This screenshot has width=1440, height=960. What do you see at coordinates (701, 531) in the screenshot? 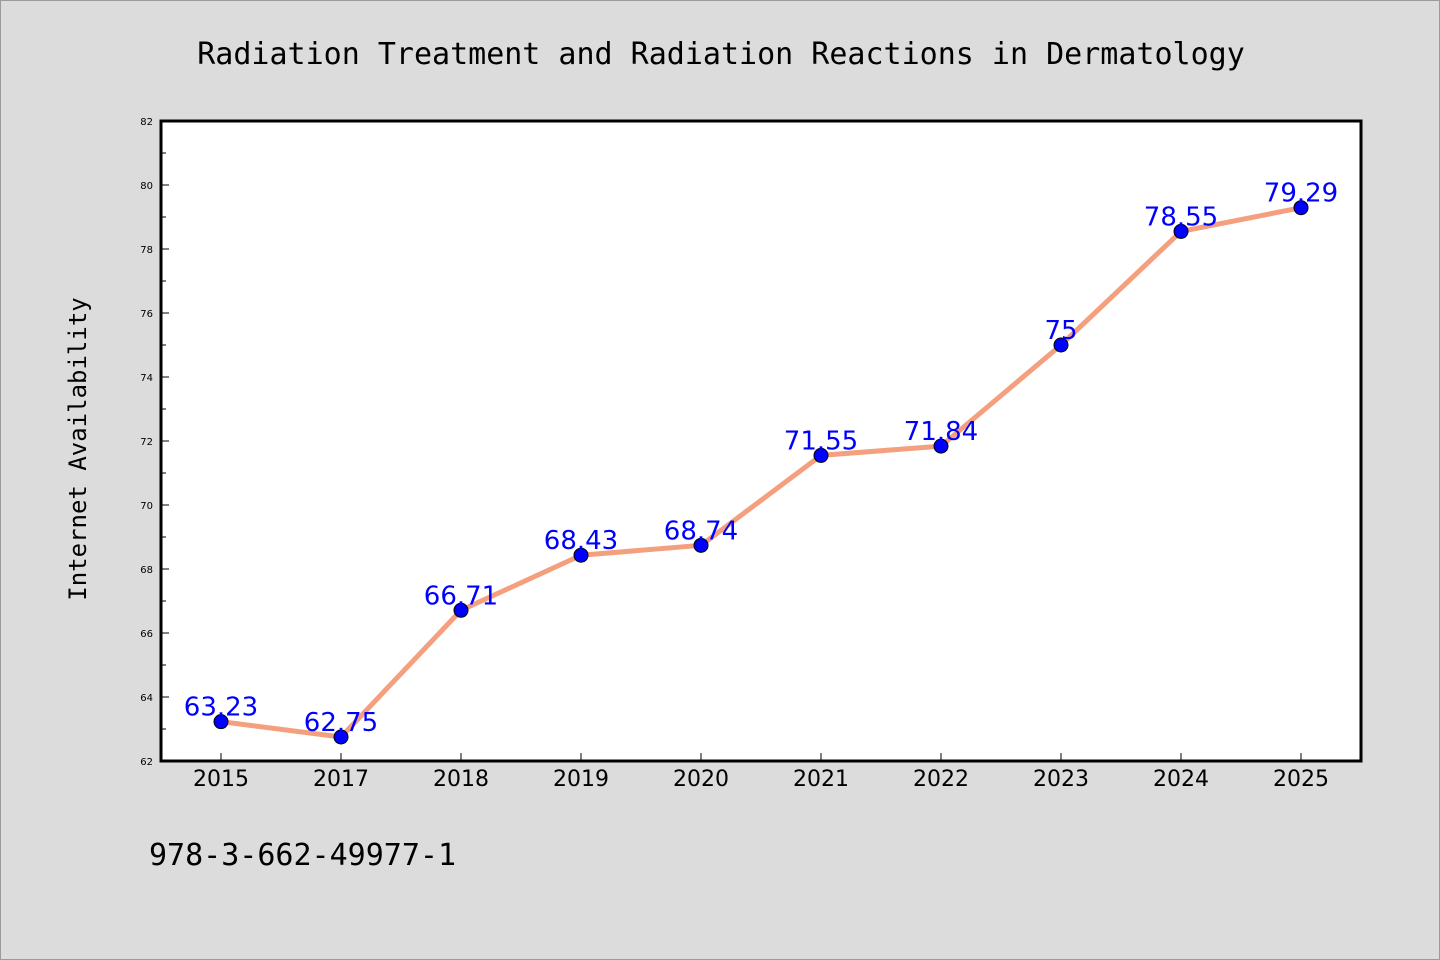
I see `data-label: 68.74` at bounding box center [701, 531].